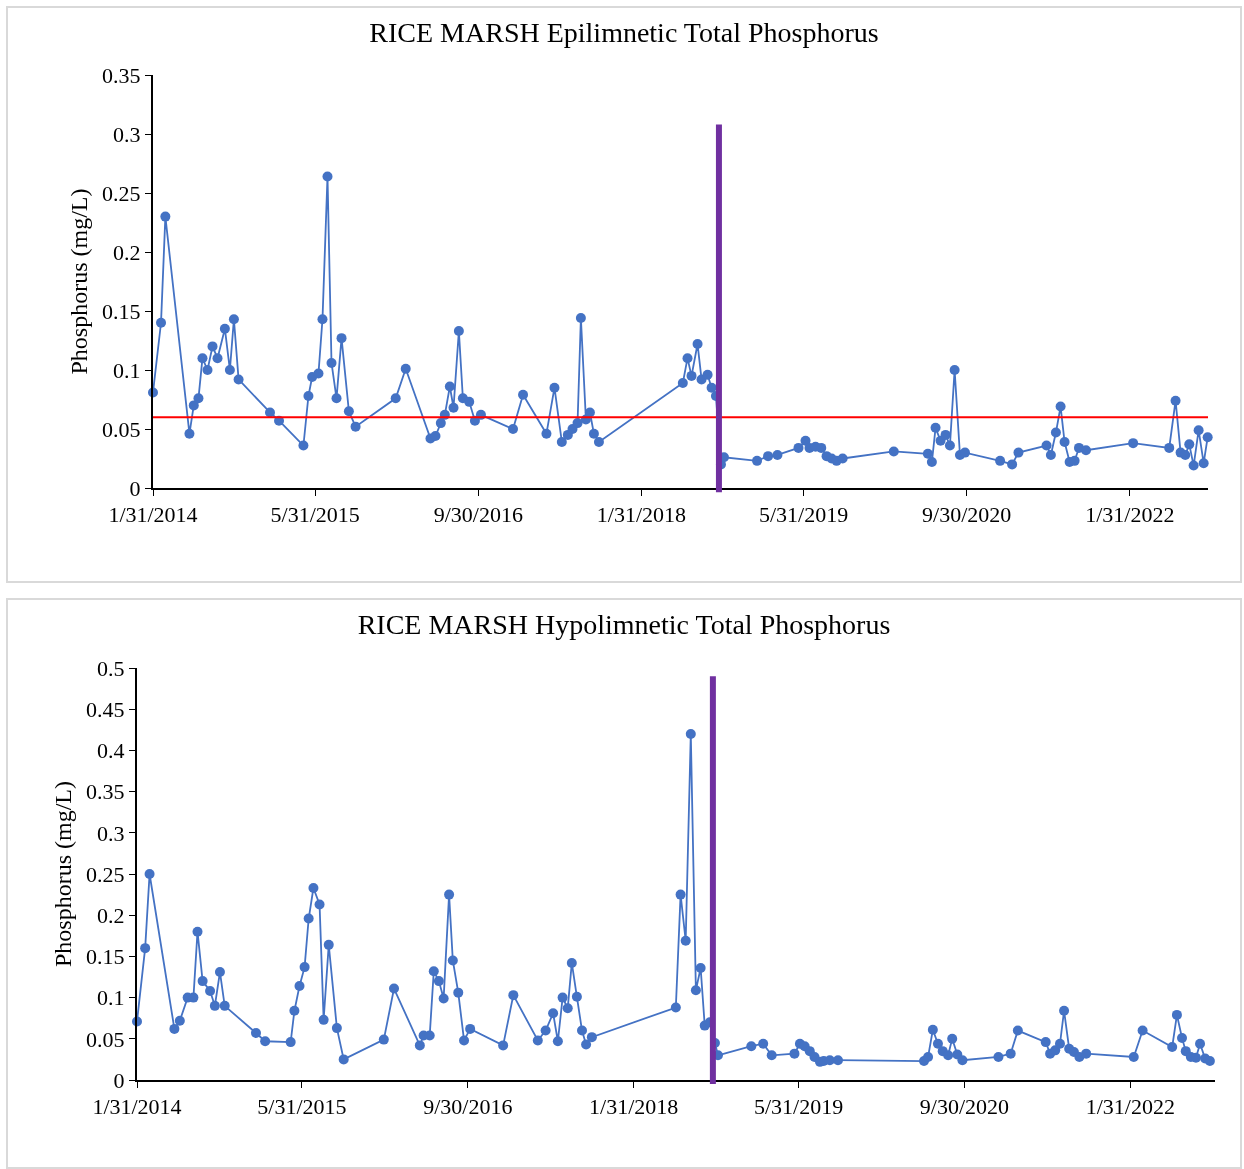  What do you see at coordinates (111, 751) in the screenshot?
I see `y-tick-label: 0.4` at bounding box center [111, 751].